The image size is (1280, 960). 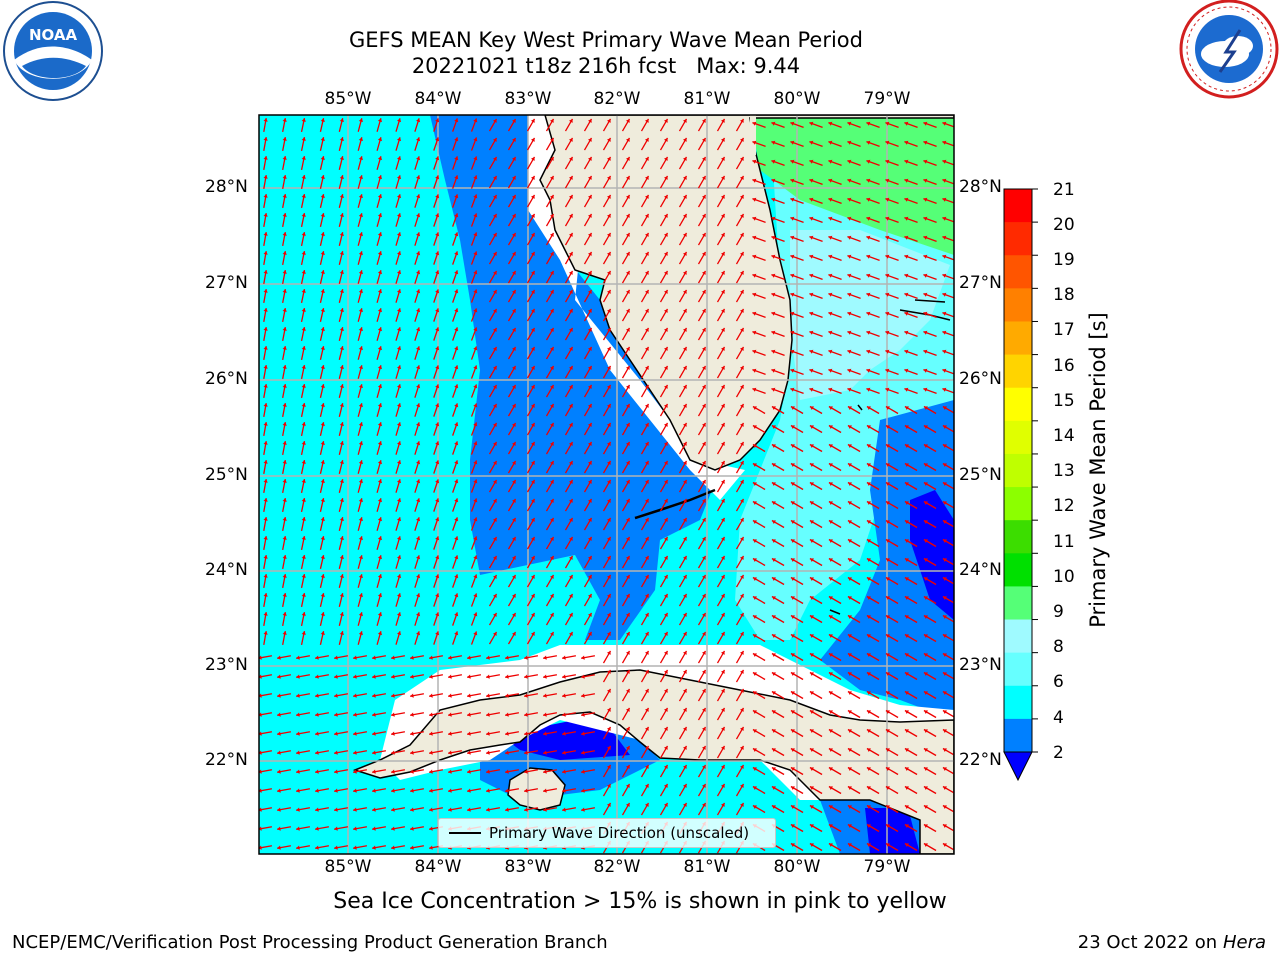 What do you see at coordinates (1018, 766) in the screenshot?
I see `colorbar-extend-low` at bounding box center [1018, 766].